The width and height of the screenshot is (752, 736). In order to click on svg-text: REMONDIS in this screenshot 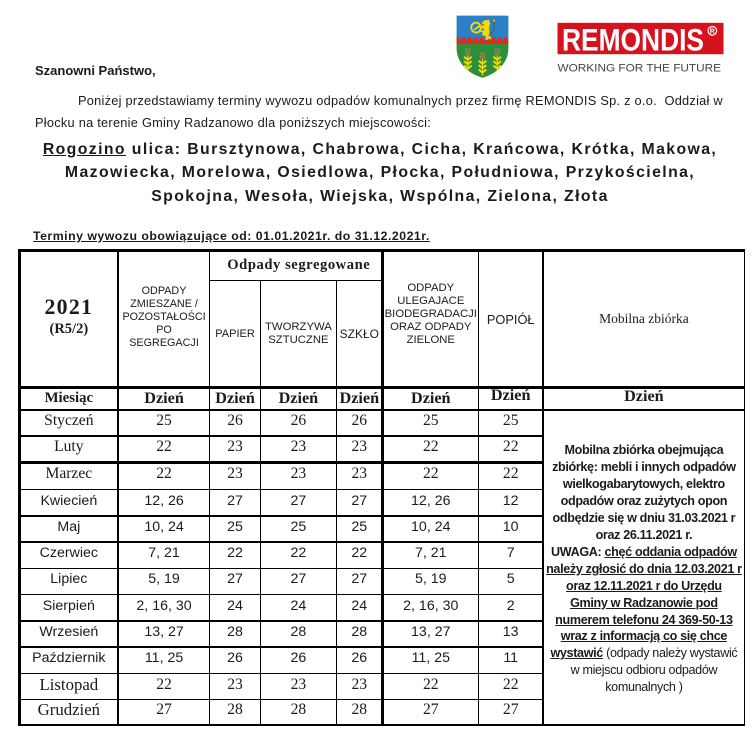, I will do `click(633, 39)`.